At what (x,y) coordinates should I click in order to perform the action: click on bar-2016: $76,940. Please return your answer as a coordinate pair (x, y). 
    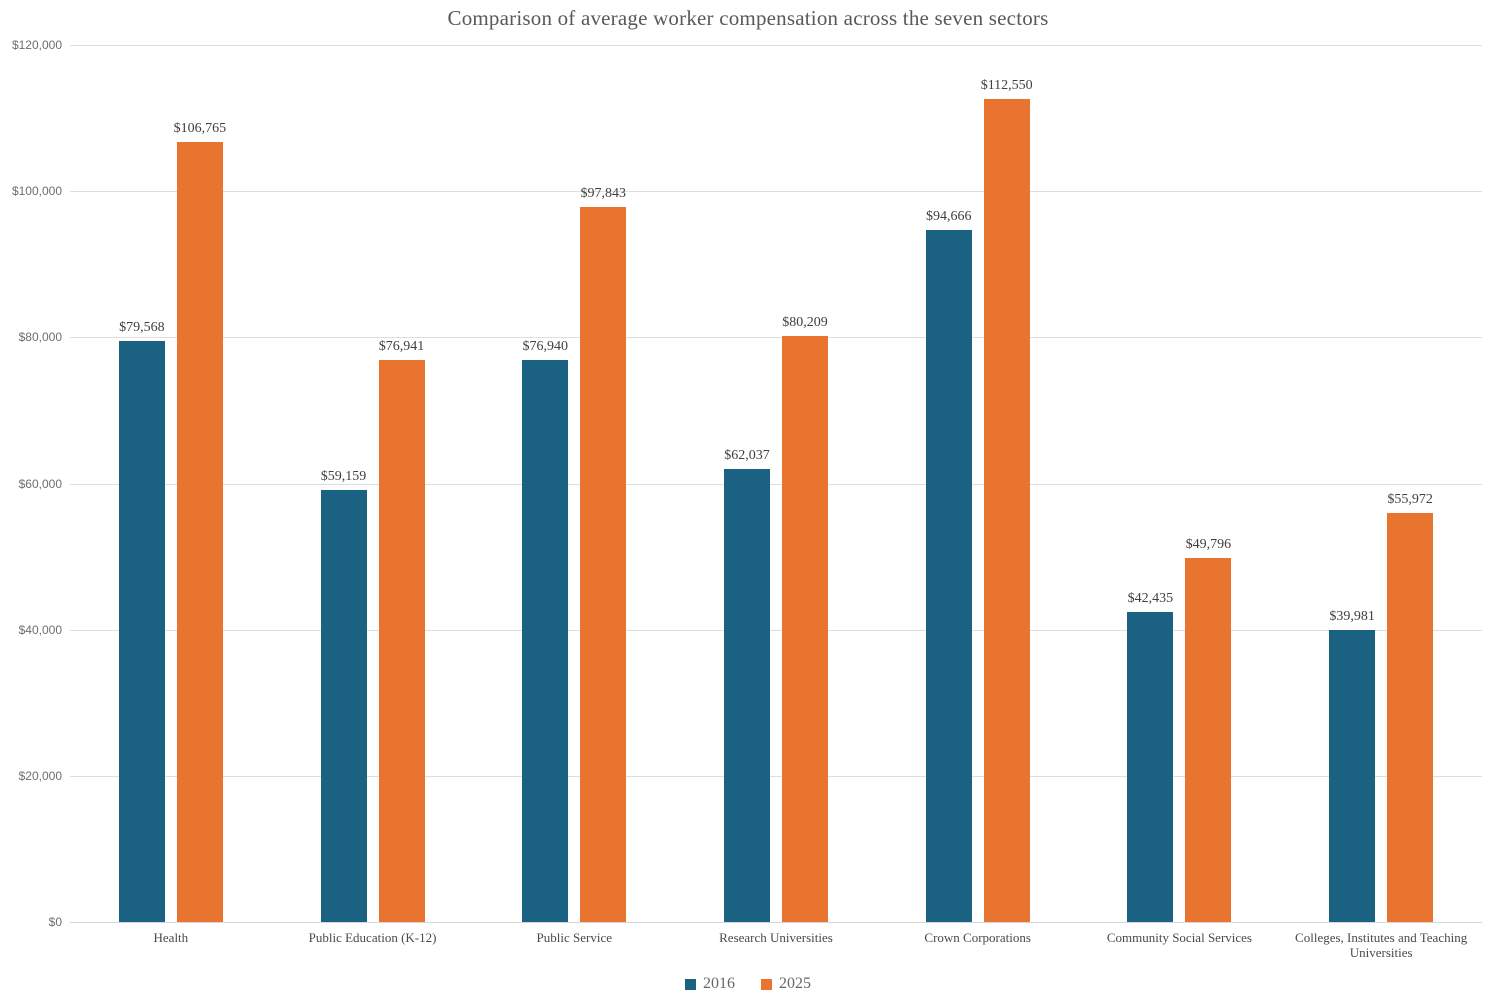
    Looking at the image, I should click on (545, 630).